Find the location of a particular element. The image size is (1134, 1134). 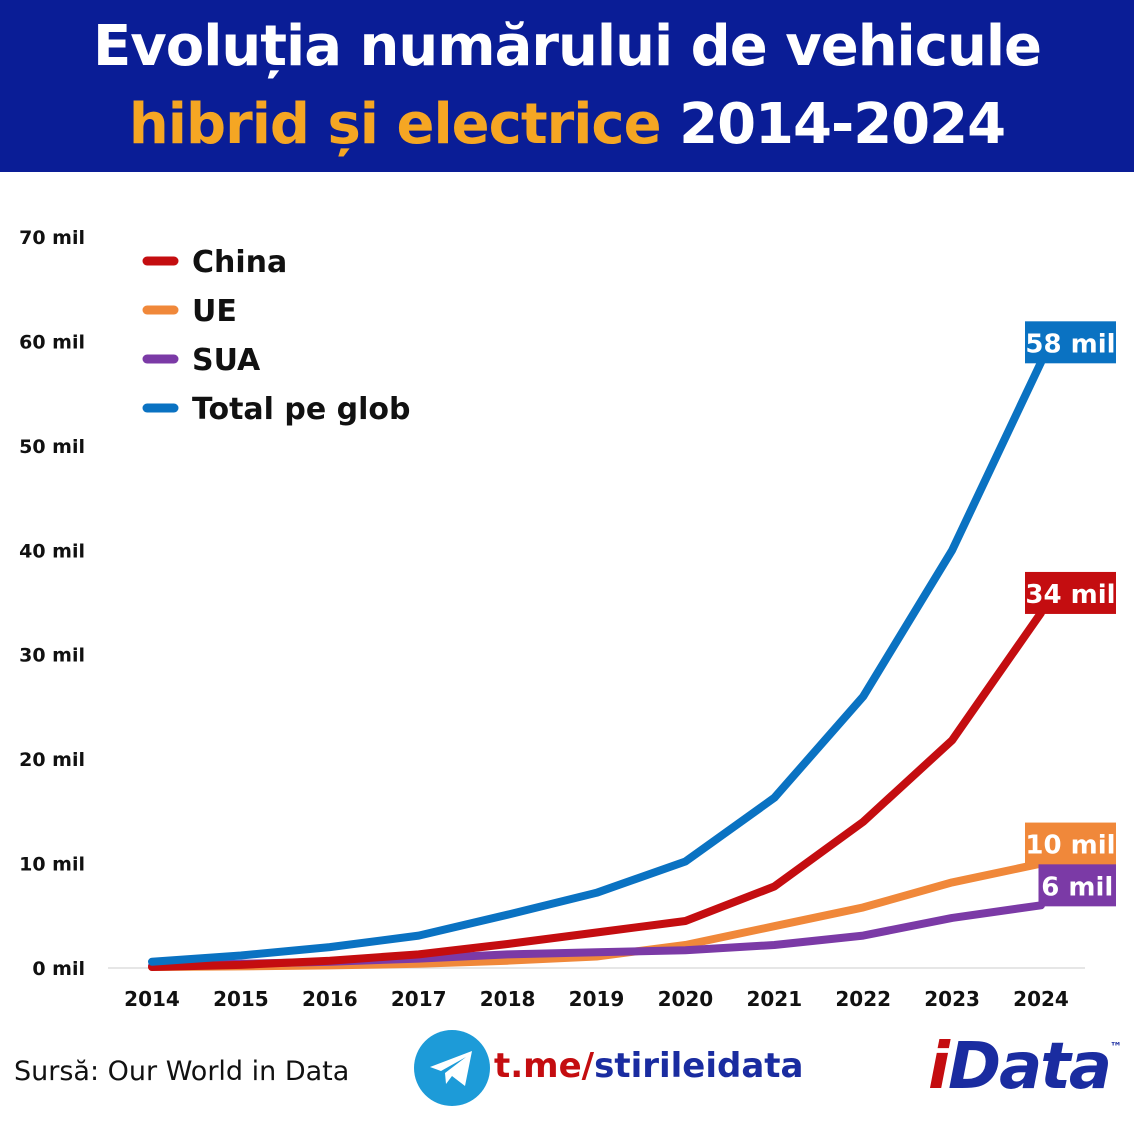

legend-label-sua: SUA is located at coordinates (226, 360).